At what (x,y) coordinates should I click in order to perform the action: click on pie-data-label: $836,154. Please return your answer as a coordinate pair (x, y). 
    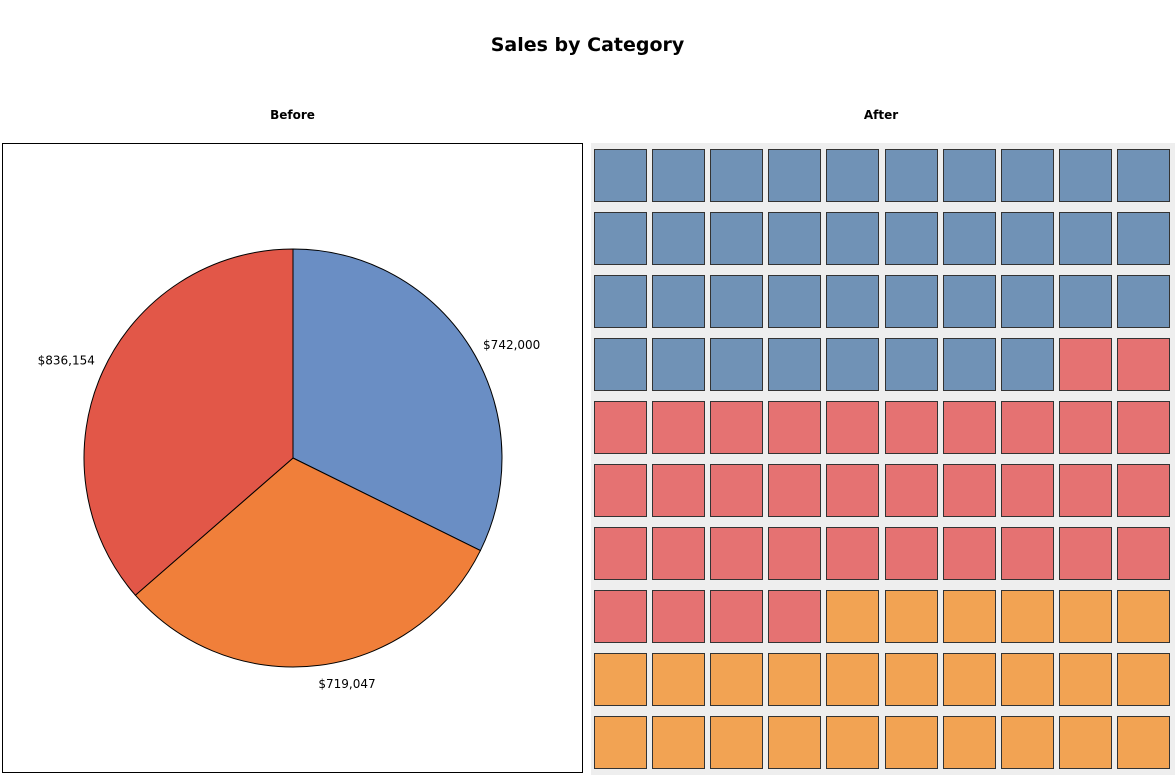
    Looking at the image, I should click on (66, 361).